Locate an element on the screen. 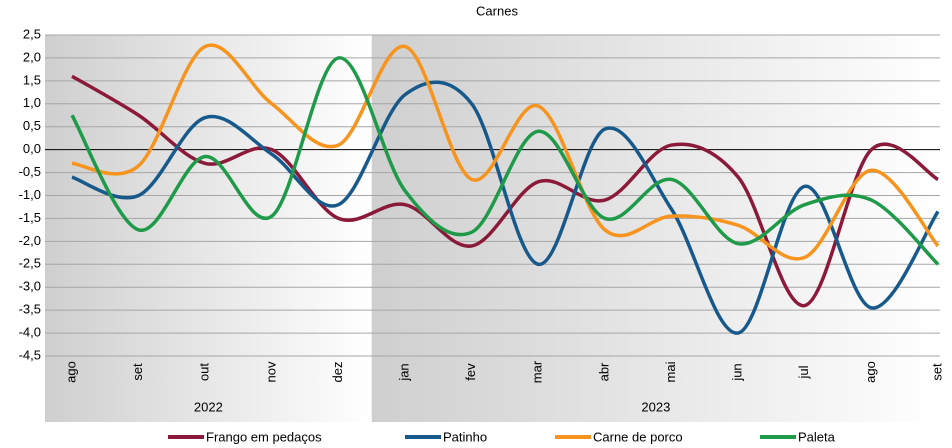 This screenshot has width=952, height=448. year-label: 2022 is located at coordinates (208, 406).